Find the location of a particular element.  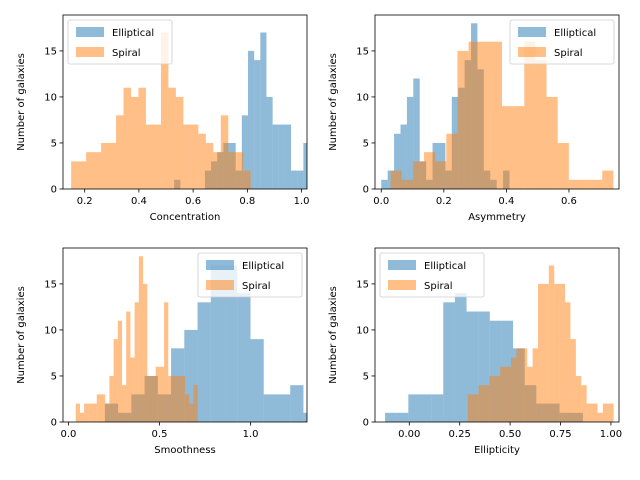

x-tick-label: 0.25 is located at coordinates (460, 434).